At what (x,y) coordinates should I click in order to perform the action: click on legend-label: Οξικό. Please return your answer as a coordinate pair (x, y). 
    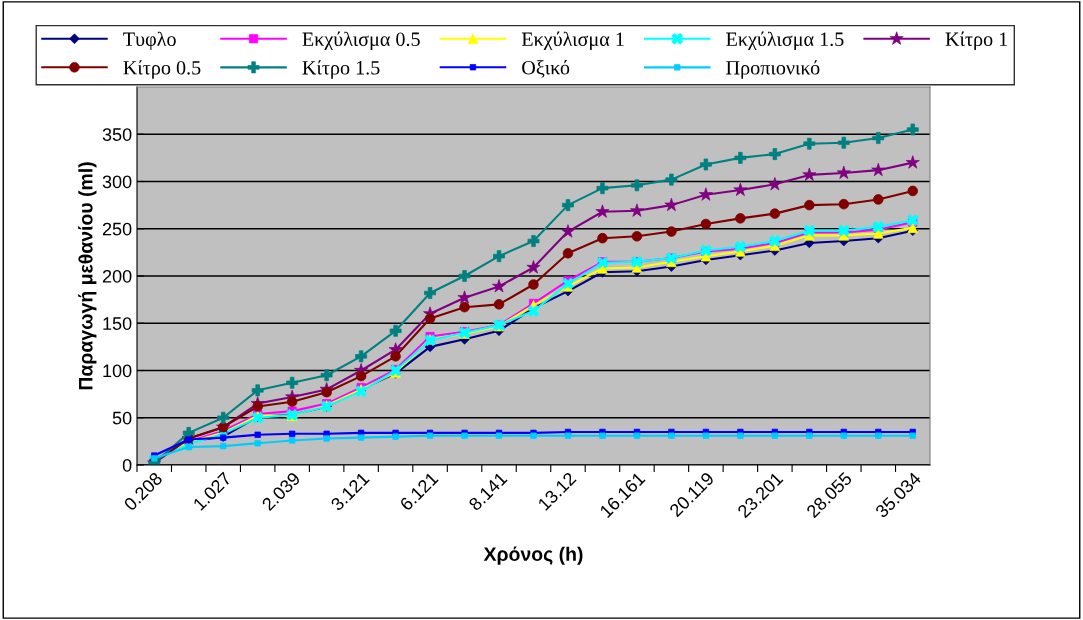
    Looking at the image, I should click on (546, 69).